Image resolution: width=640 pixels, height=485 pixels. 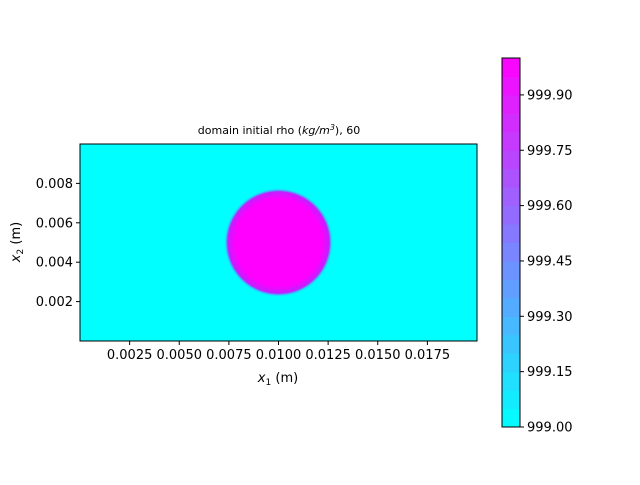 I want to click on colorbar-tick-label: 999.60, so click(x=550, y=206).